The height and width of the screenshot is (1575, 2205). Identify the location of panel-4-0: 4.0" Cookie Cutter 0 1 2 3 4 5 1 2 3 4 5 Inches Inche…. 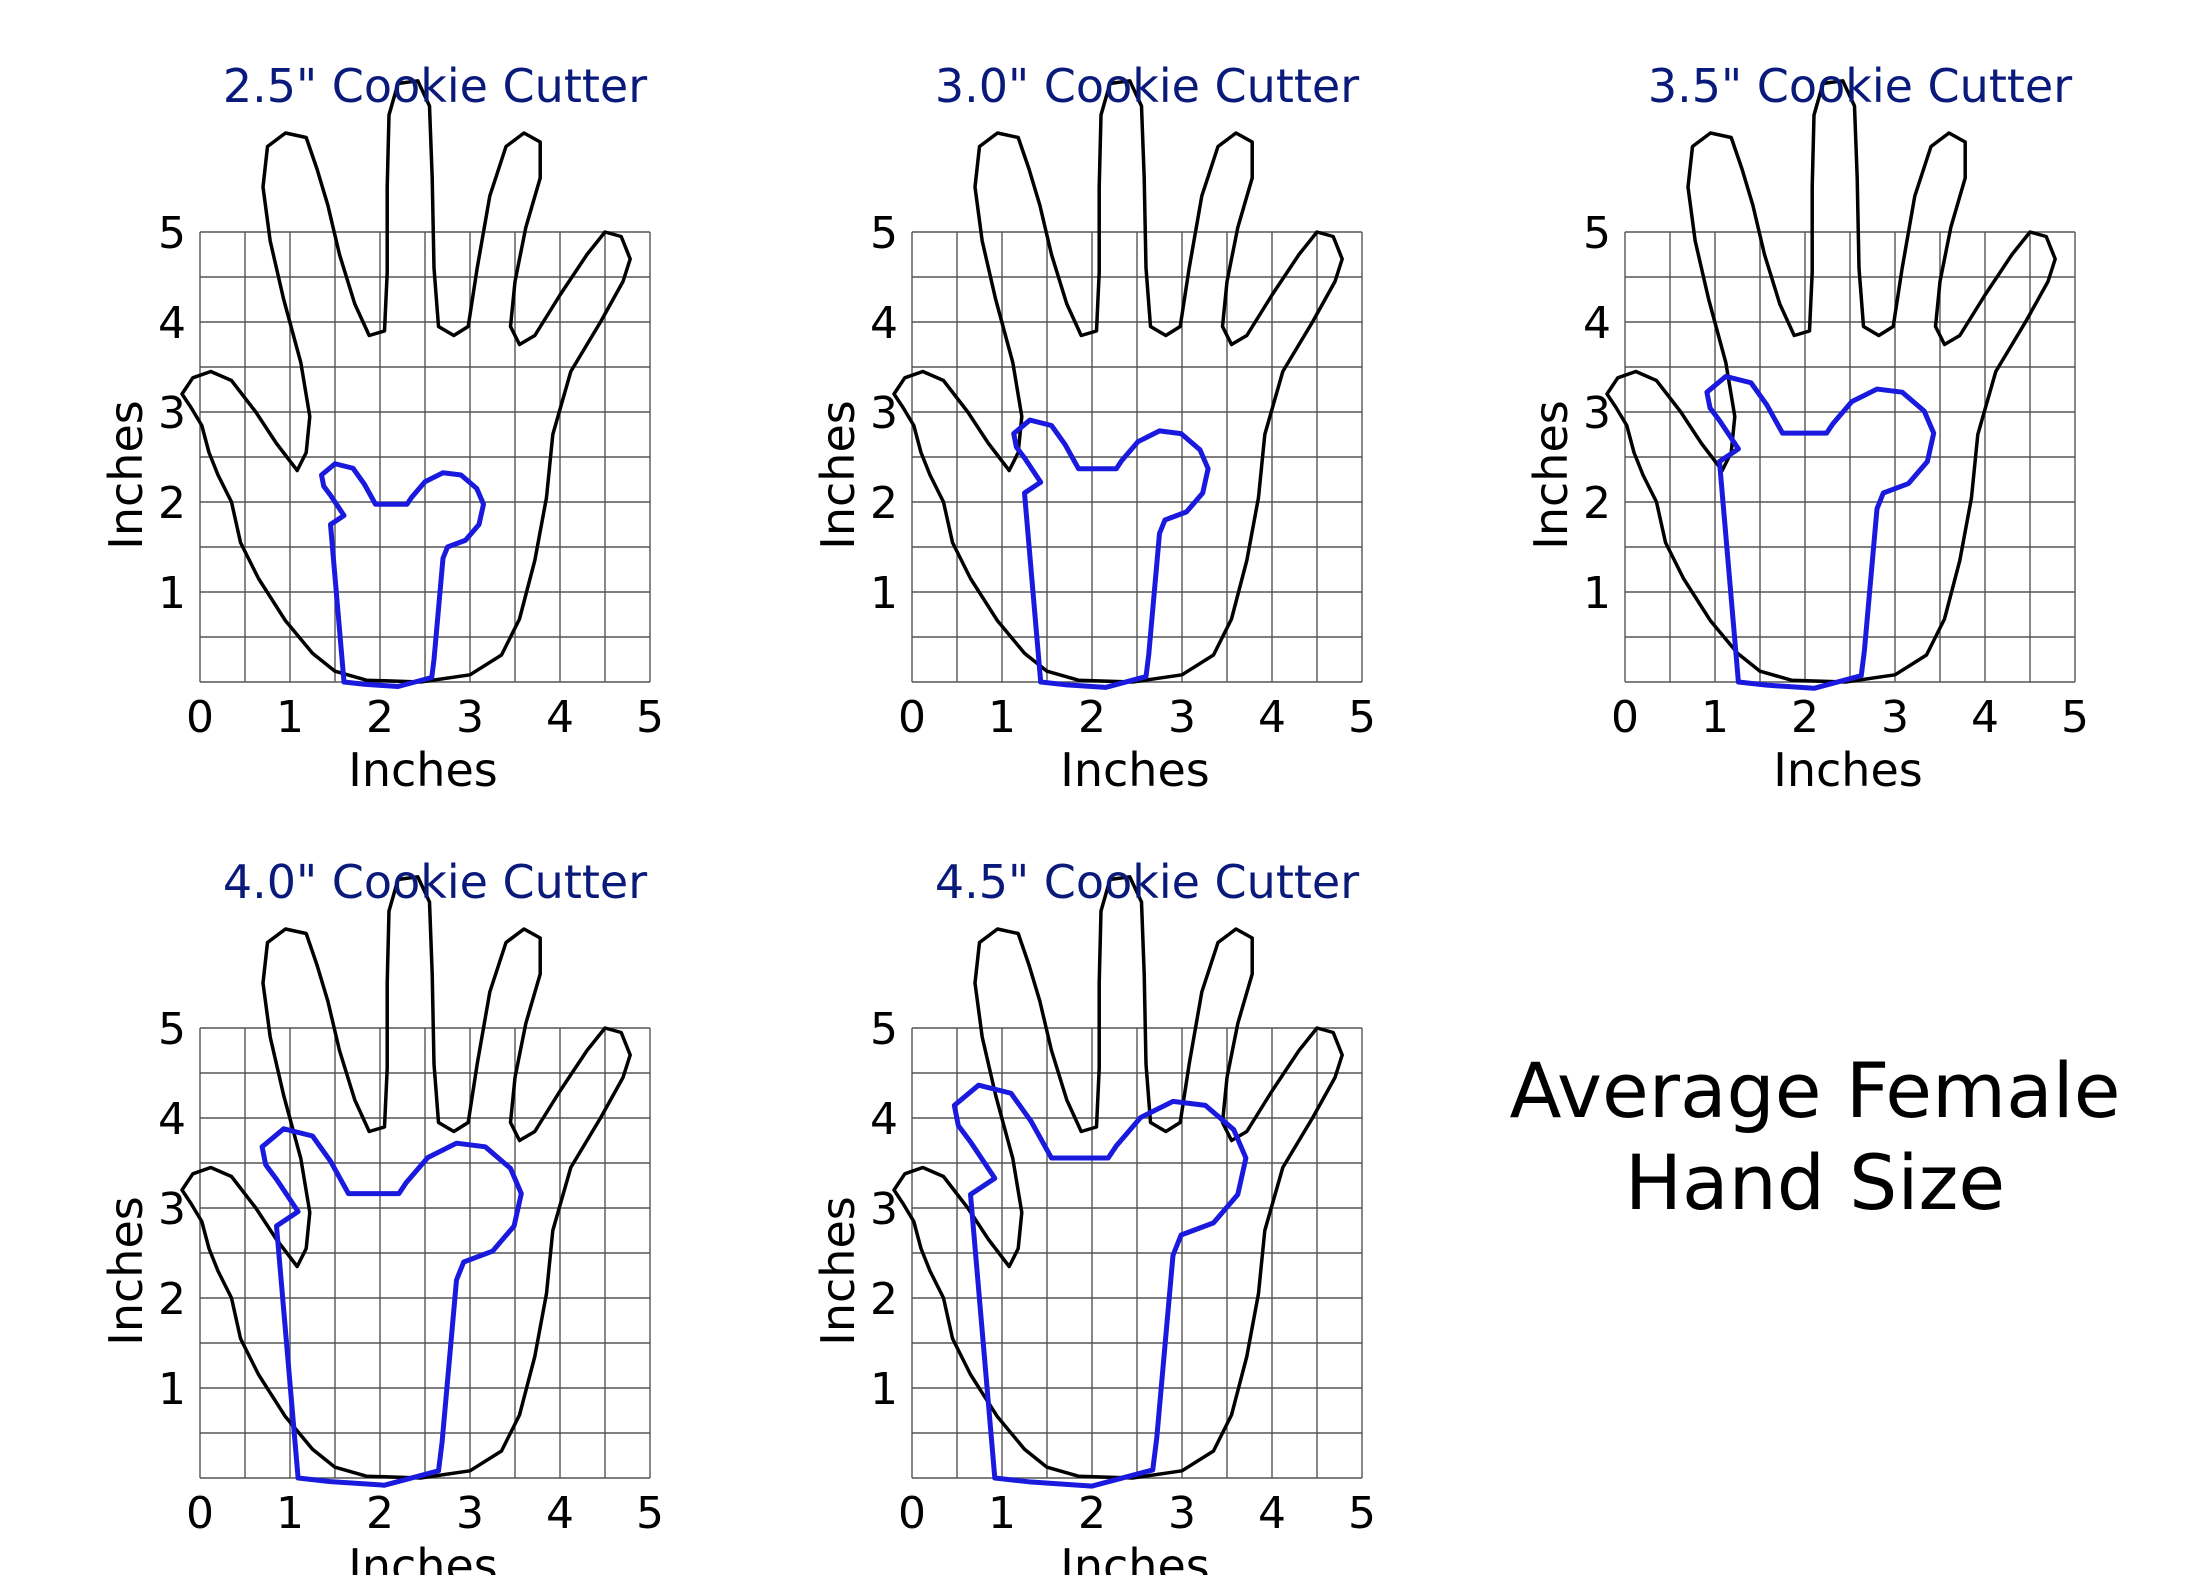
(381, 1215).